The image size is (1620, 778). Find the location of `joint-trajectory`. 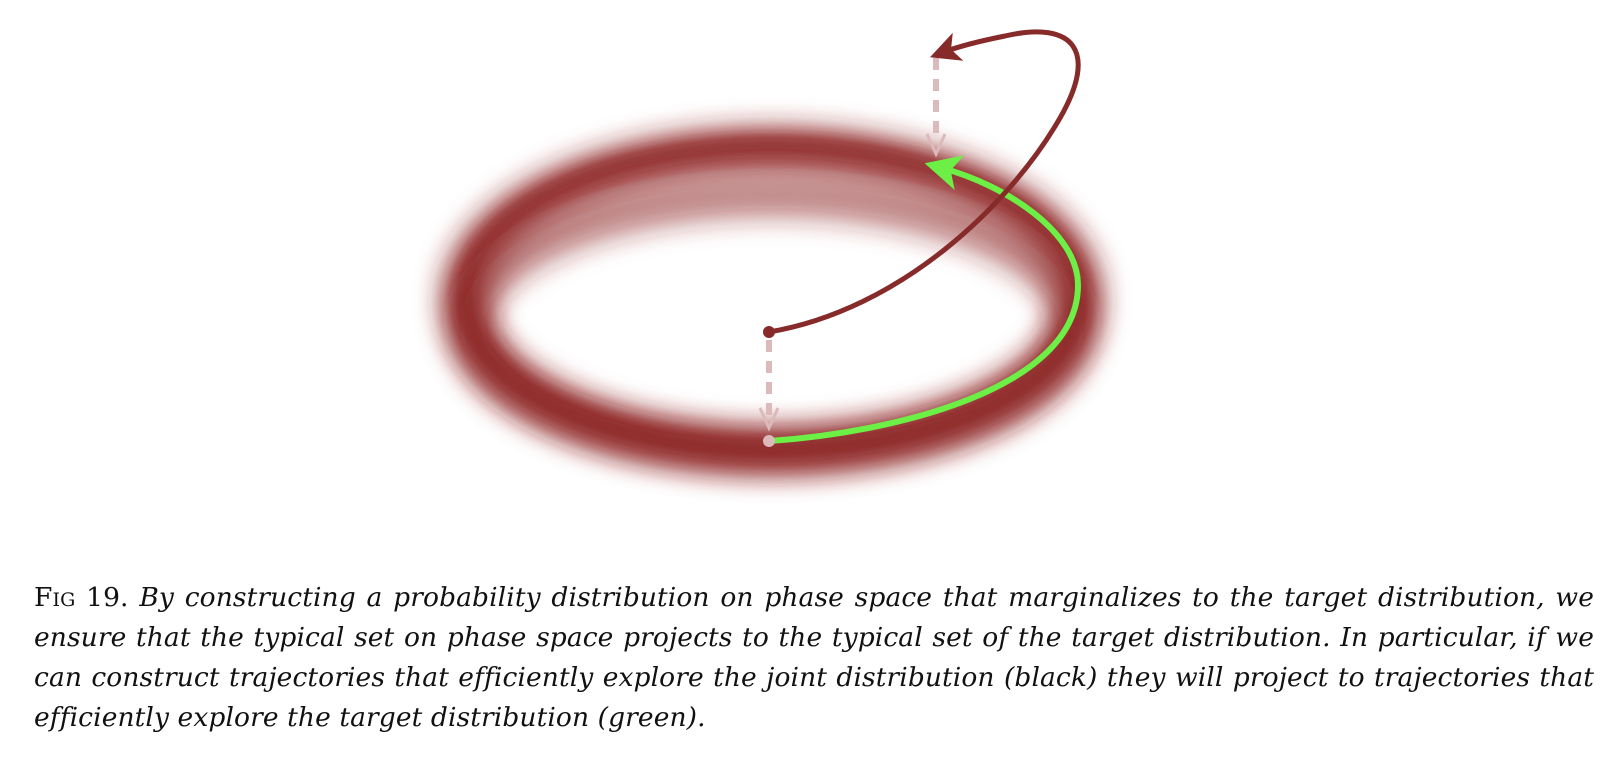

joint-trajectory is located at coordinates (923, 182).